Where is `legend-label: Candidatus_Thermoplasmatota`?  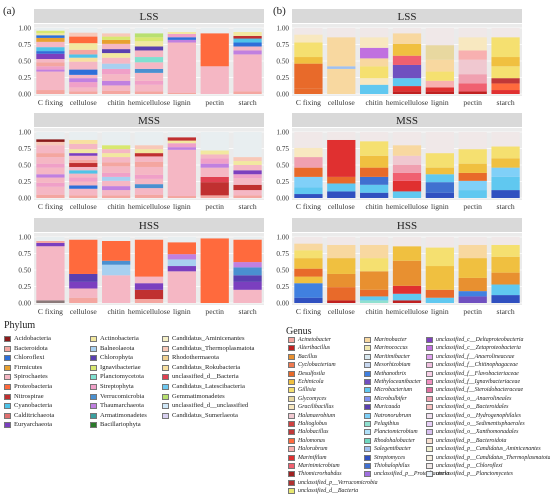
legend-label: Candidatus_Thermoplasmatota is located at coordinates (213, 348).